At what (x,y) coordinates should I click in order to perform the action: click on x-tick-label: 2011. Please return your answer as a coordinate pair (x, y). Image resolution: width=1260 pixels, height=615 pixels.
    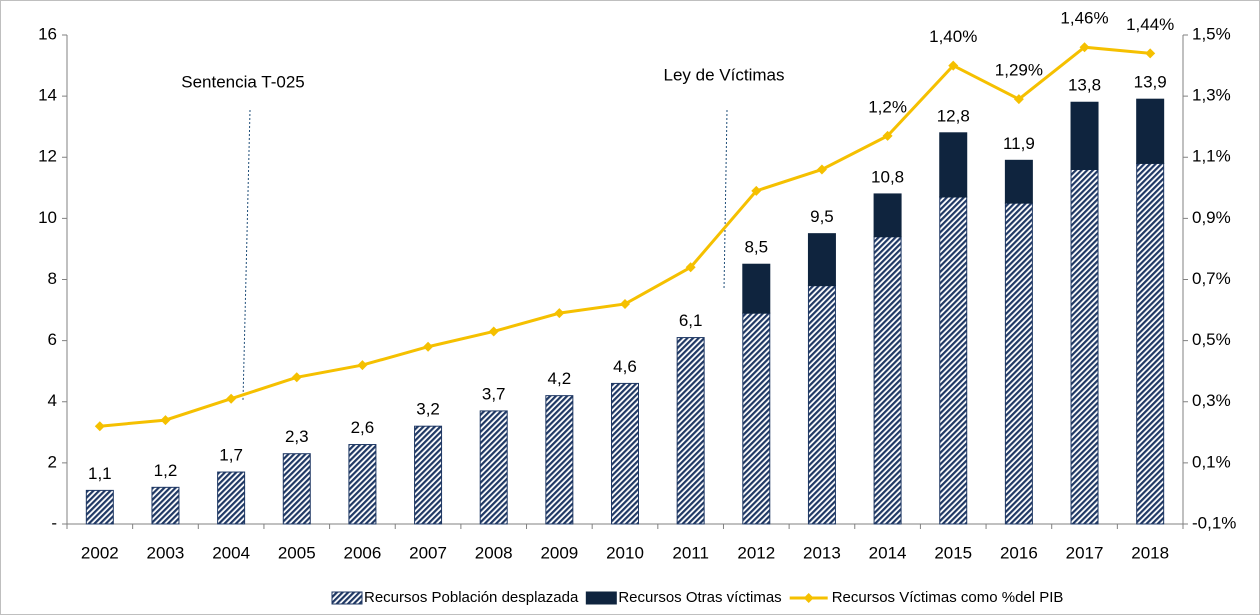
    Looking at the image, I should click on (690, 552).